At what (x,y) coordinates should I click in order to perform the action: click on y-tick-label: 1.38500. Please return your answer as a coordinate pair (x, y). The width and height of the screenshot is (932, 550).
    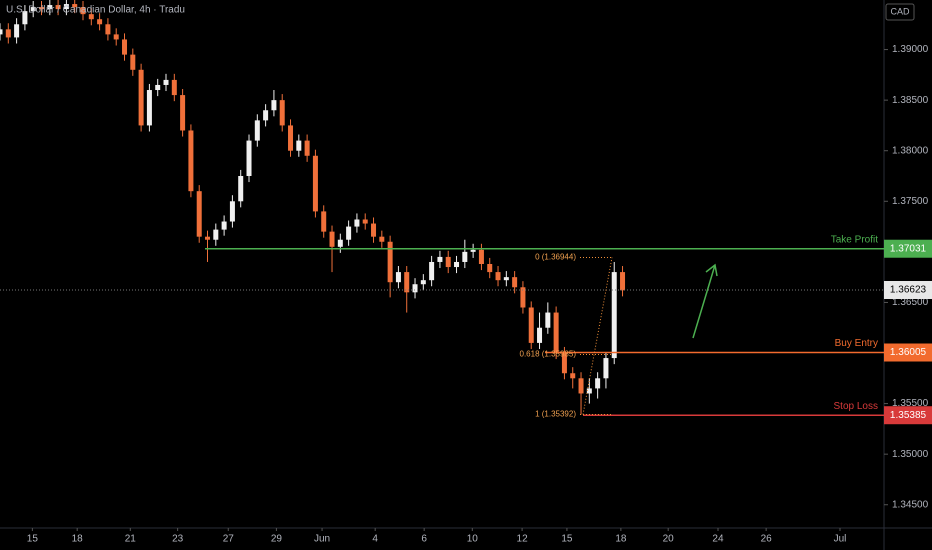
    Looking at the image, I should click on (910, 100).